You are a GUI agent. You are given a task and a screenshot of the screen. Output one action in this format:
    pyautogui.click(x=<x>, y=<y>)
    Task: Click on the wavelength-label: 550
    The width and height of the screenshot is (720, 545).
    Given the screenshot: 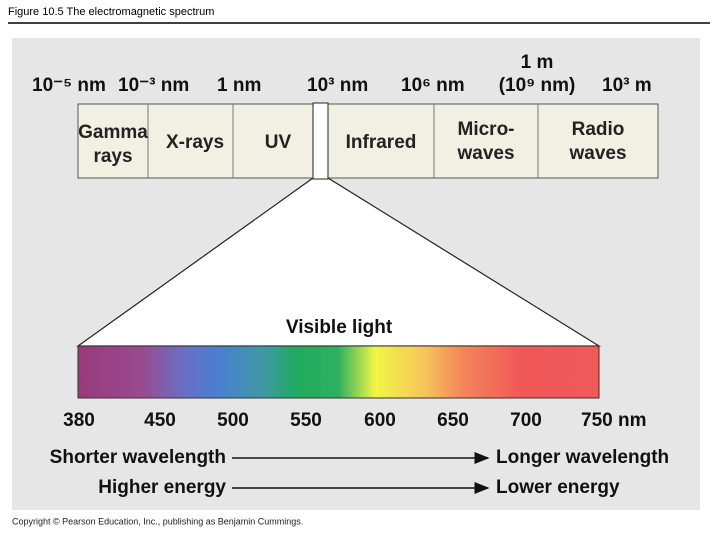 What is the action you would take?
    pyautogui.click(x=306, y=420)
    